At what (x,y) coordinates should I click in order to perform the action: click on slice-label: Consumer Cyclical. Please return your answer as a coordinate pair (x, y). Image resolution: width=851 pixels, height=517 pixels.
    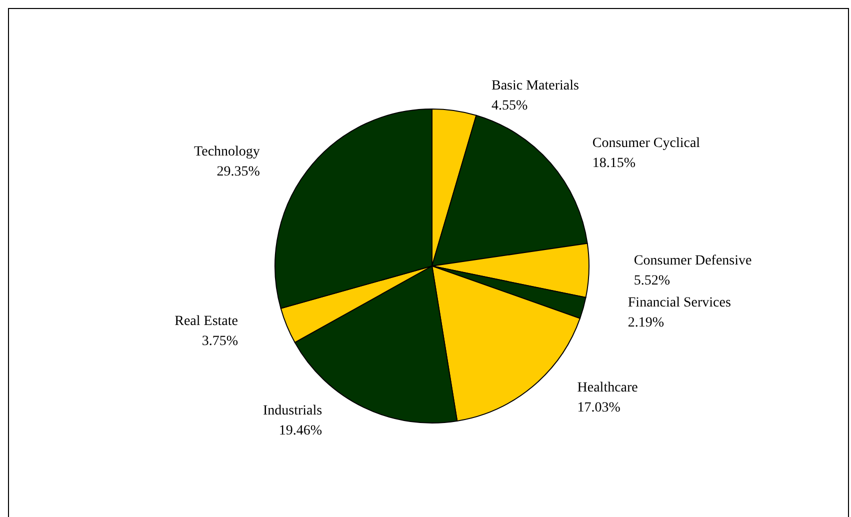
    Looking at the image, I should click on (646, 143).